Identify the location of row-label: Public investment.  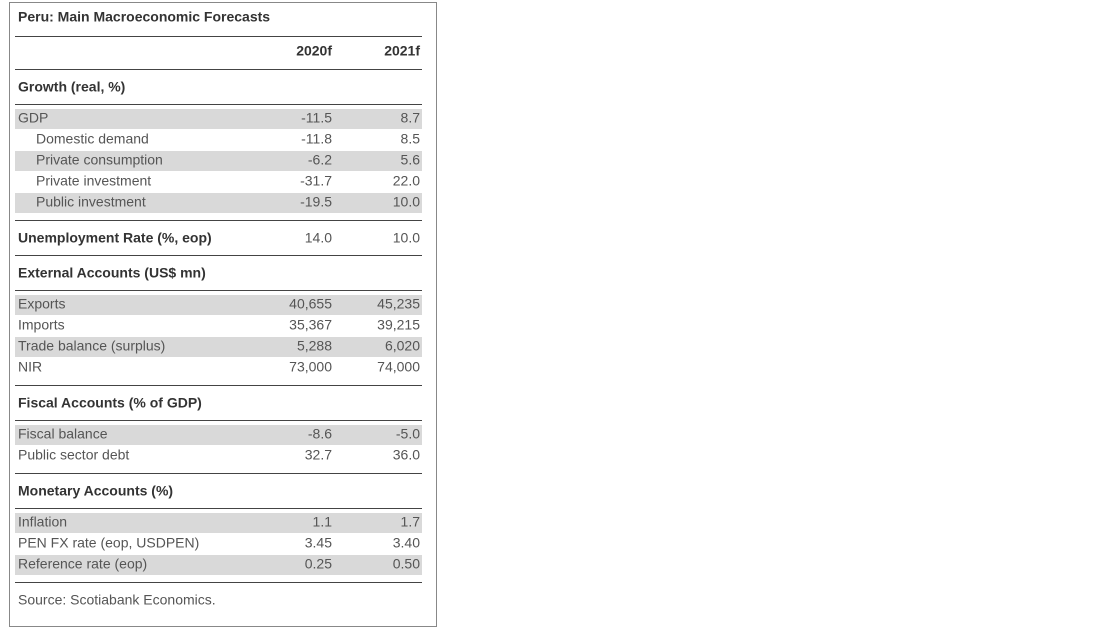
(91, 202).